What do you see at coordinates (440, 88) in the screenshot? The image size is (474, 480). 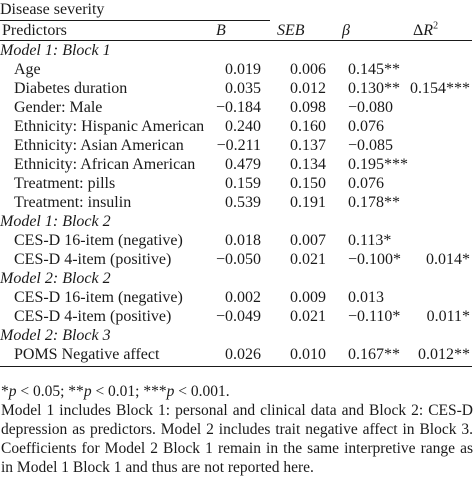 I see `delta-r2-value: 0.154***` at bounding box center [440, 88].